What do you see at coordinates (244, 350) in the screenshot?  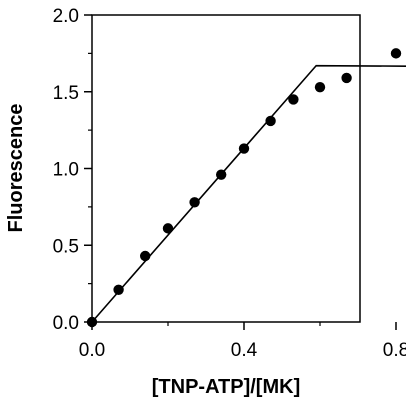 I see `x-tick-label: 0.4` at bounding box center [244, 350].